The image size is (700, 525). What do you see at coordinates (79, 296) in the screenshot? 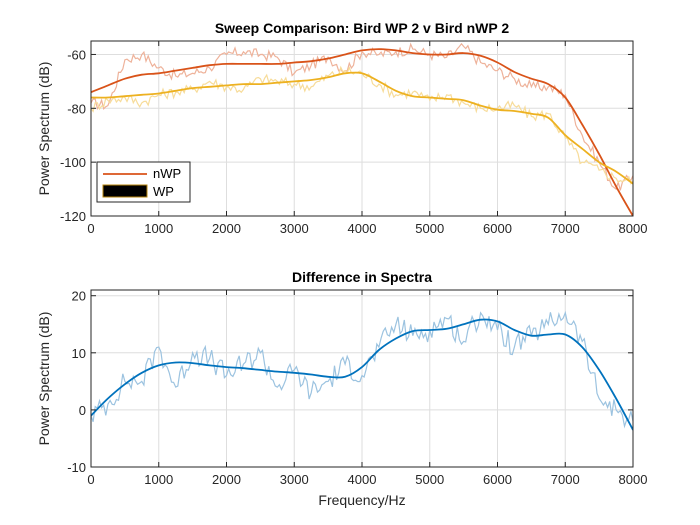
I see `y-tick-label: 20` at bounding box center [79, 296].